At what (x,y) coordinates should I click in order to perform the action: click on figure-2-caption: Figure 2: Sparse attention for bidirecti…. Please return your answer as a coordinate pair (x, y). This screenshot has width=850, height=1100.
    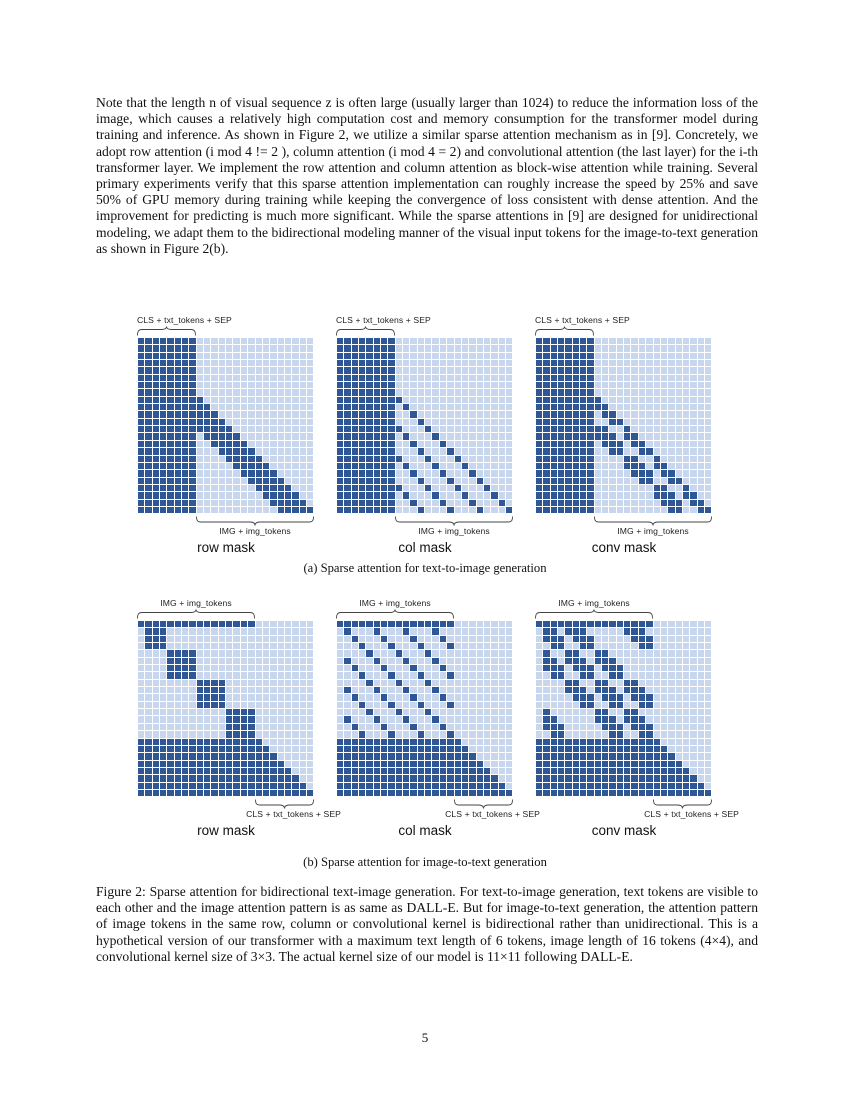
    Looking at the image, I should click on (427, 924).